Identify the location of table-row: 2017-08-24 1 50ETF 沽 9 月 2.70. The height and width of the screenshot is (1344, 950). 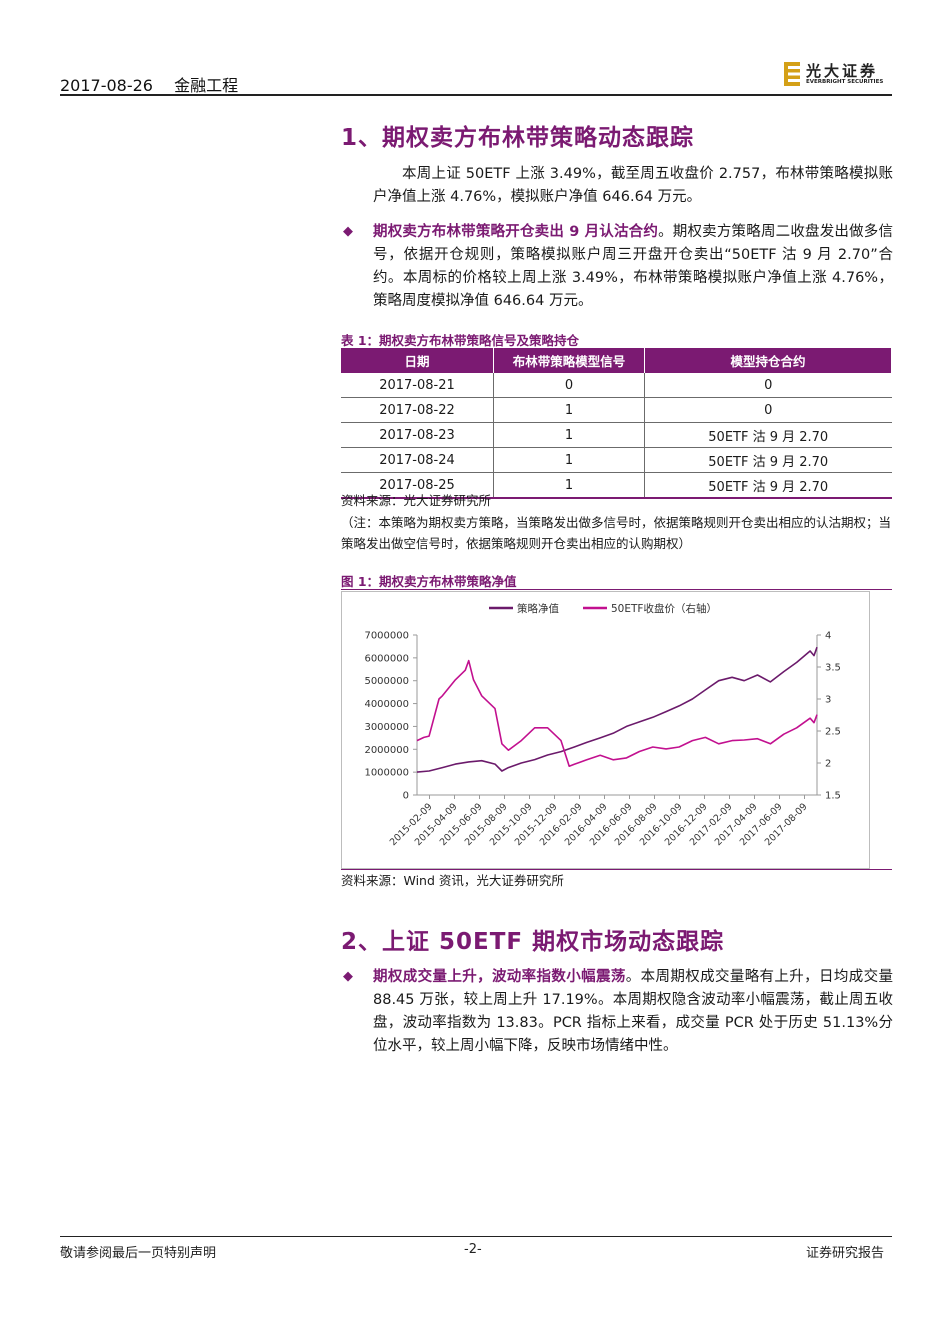
(616, 460).